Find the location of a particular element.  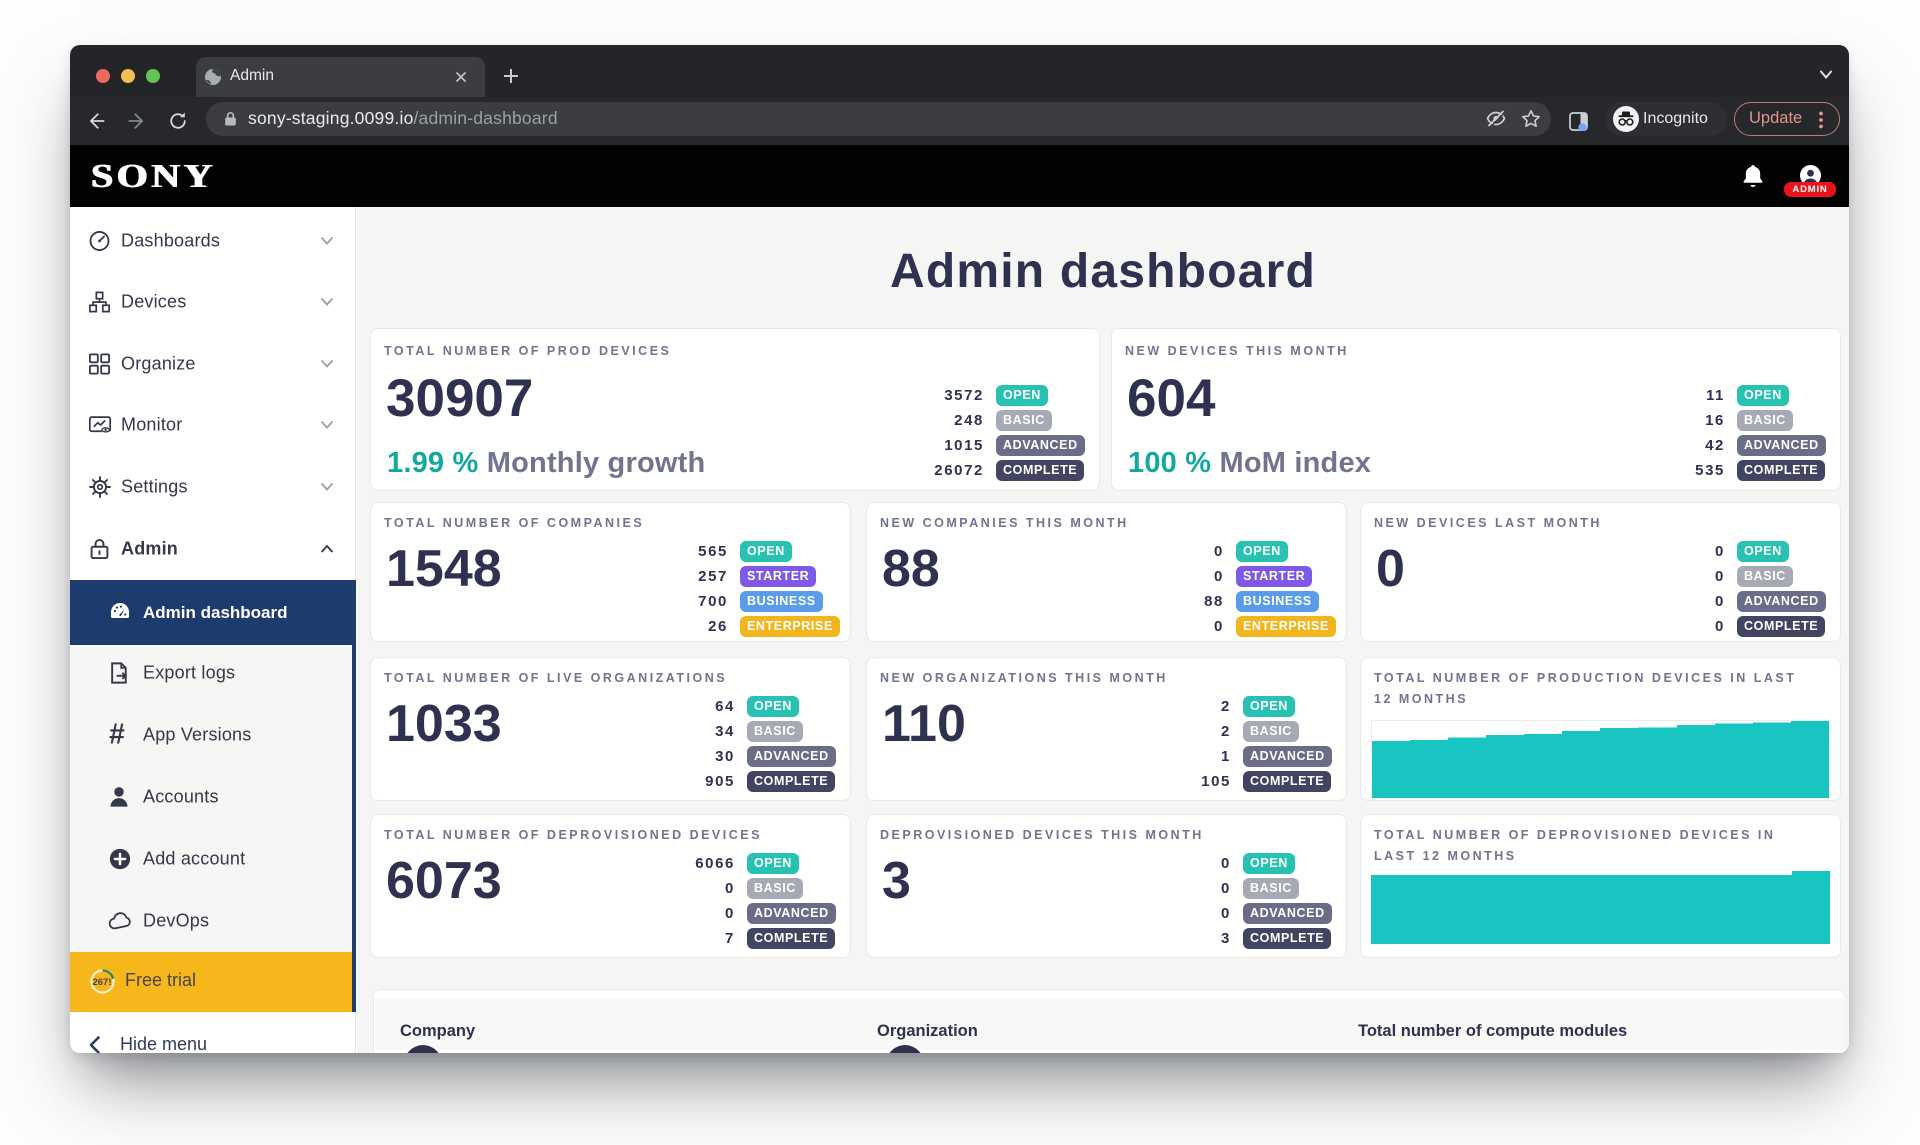

svg-text: 267! is located at coordinates (101, 982).